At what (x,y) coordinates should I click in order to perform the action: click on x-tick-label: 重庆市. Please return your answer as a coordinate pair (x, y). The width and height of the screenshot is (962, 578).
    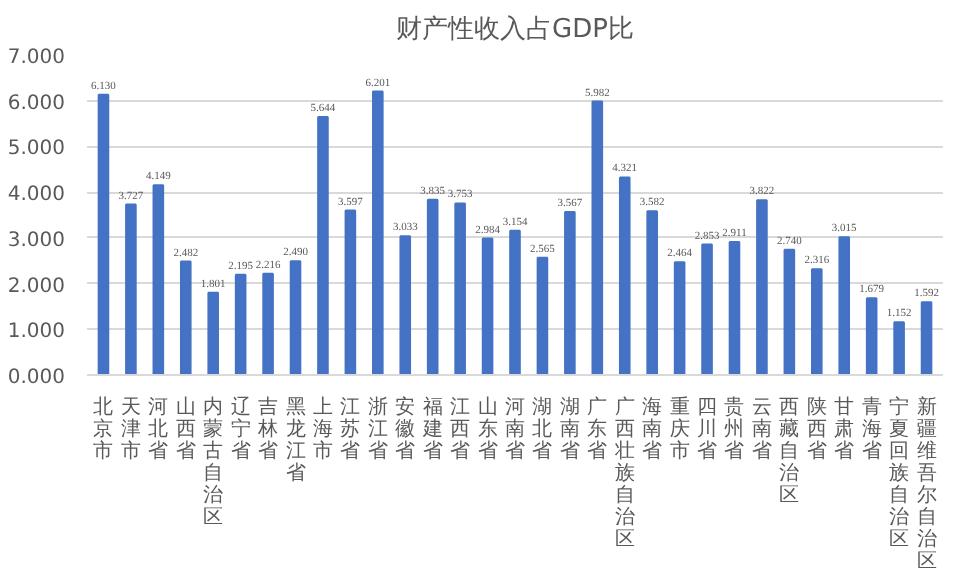
    Looking at the image, I should click on (679, 429).